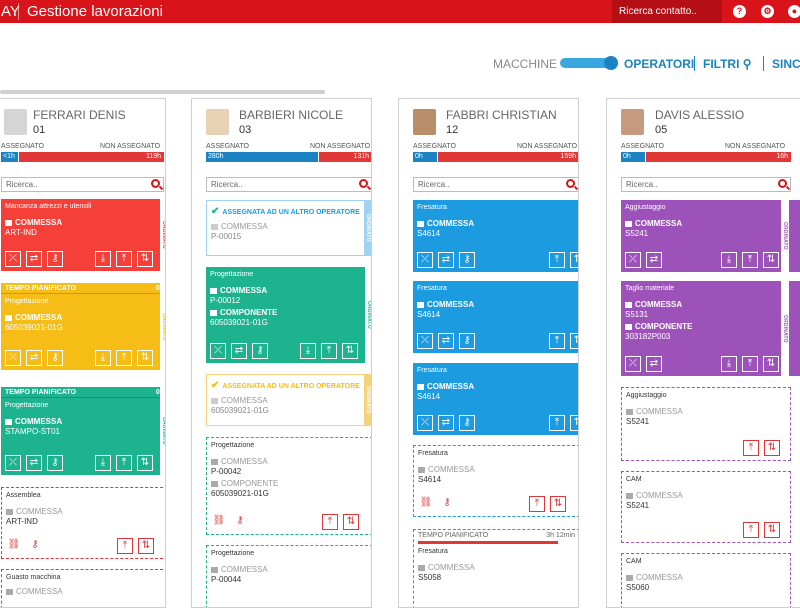 The height and width of the screenshot is (608, 800). I want to click on brand-logo: AY, so click(10, 11).